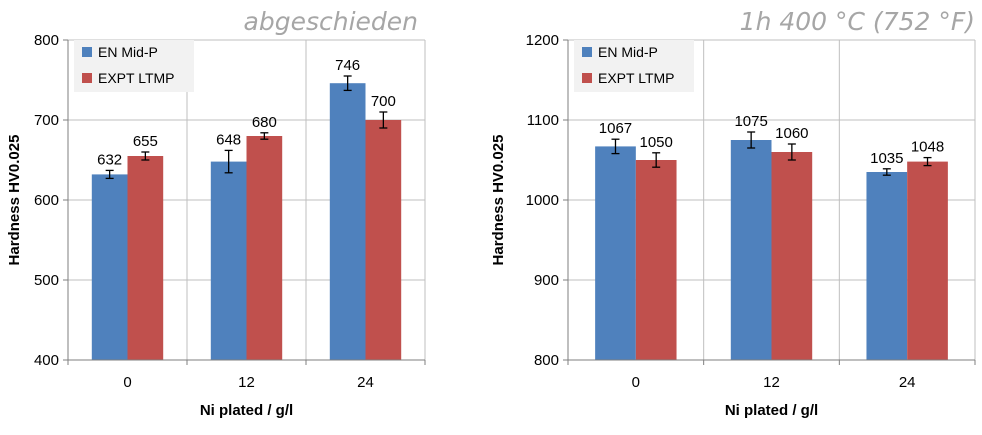  What do you see at coordinates (46, 360) in the screenshot?
I see `y-tick-label: 400` at bounding box center [46, 360].